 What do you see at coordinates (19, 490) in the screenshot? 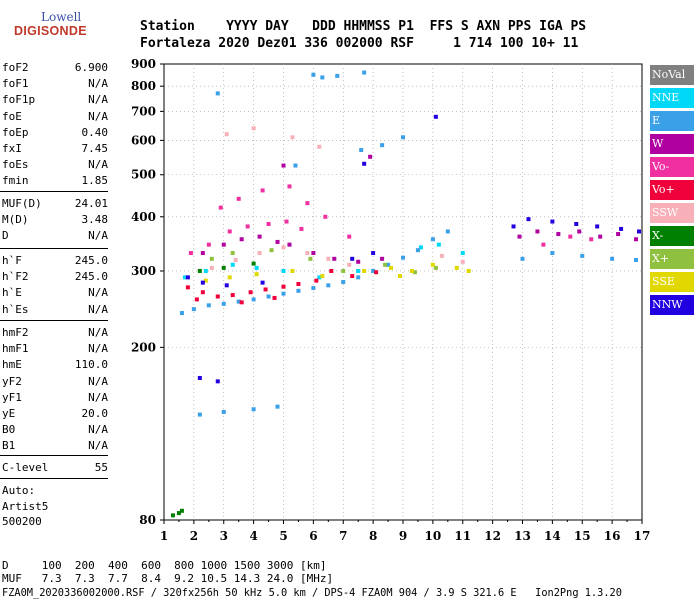
I see `auto-label: Auto:` at bounding box center [19, 490].